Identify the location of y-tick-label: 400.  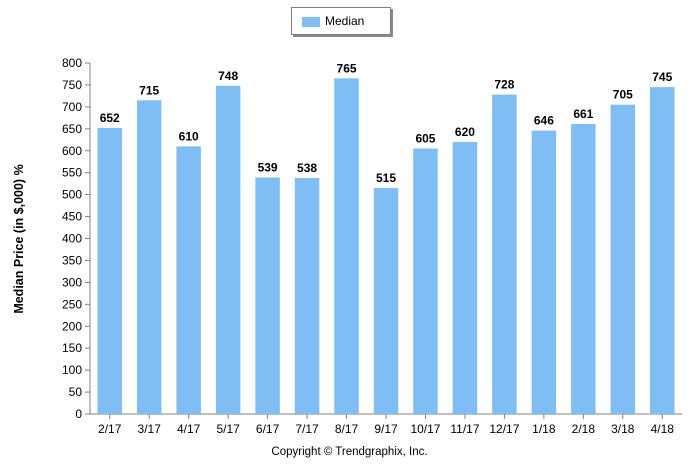
(72, 239).